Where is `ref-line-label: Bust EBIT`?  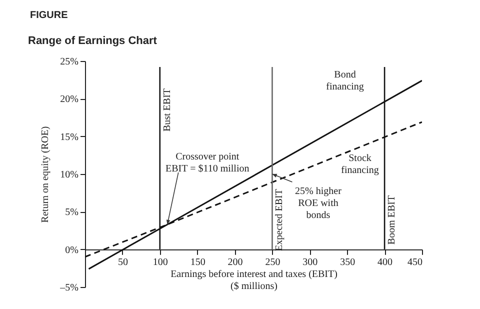 ref-line-label: Bust EBIT is located at coordinates (167, 110).